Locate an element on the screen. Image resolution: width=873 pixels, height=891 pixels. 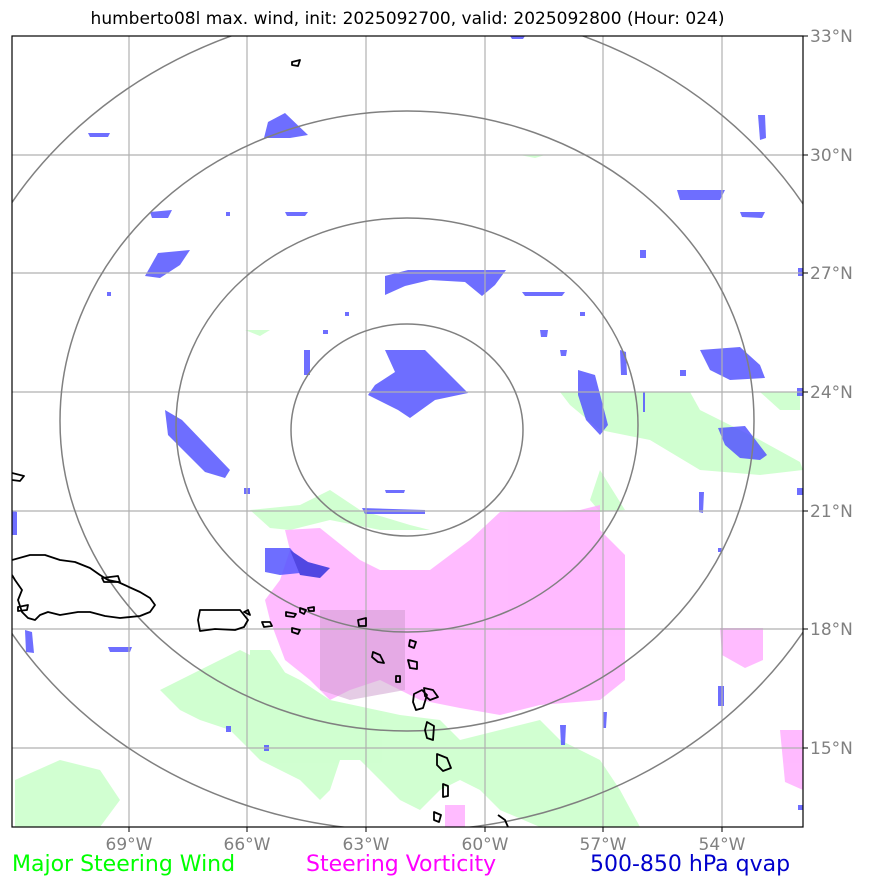
lat-tick-label: 18°N is located at coordinates (831, 630).